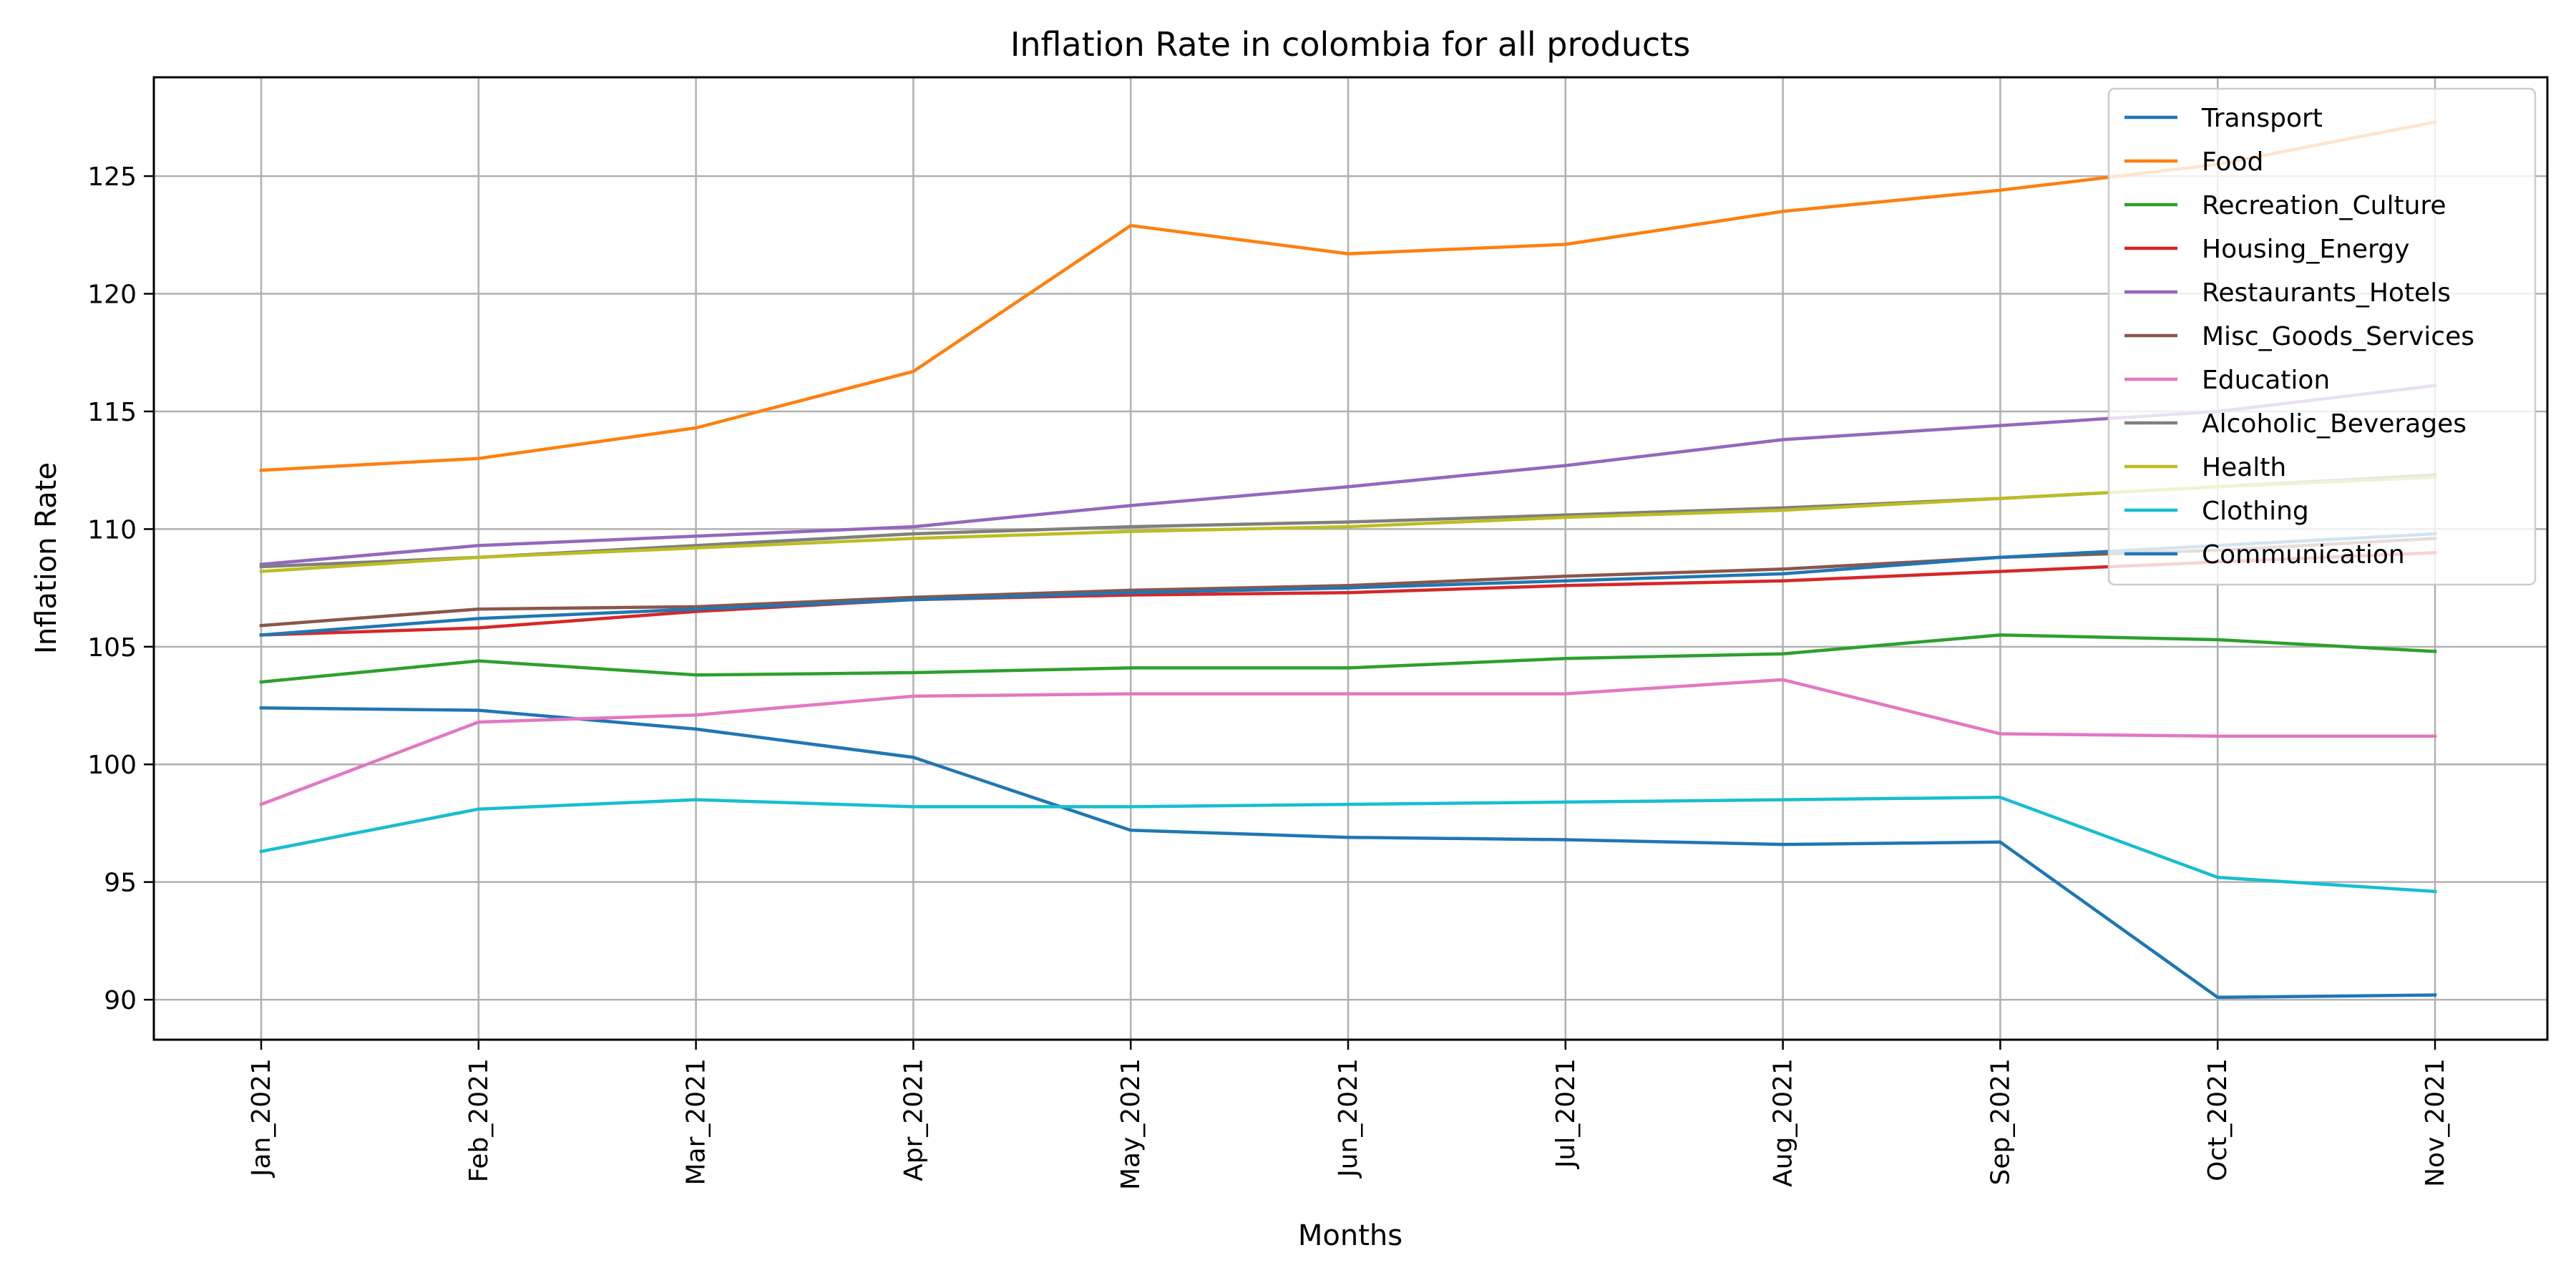 This screenshot has height=1288, width=2576. I want to click on y-axis-label: Inflation Rate, so click(46, 558).